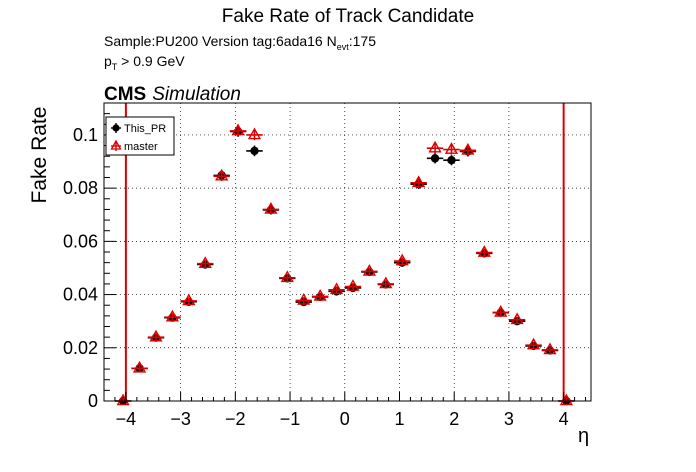 This screenshot has height=472, width=696. I want to click on chart-title: Fake Rate of Track Candidate, so click(348, 16).